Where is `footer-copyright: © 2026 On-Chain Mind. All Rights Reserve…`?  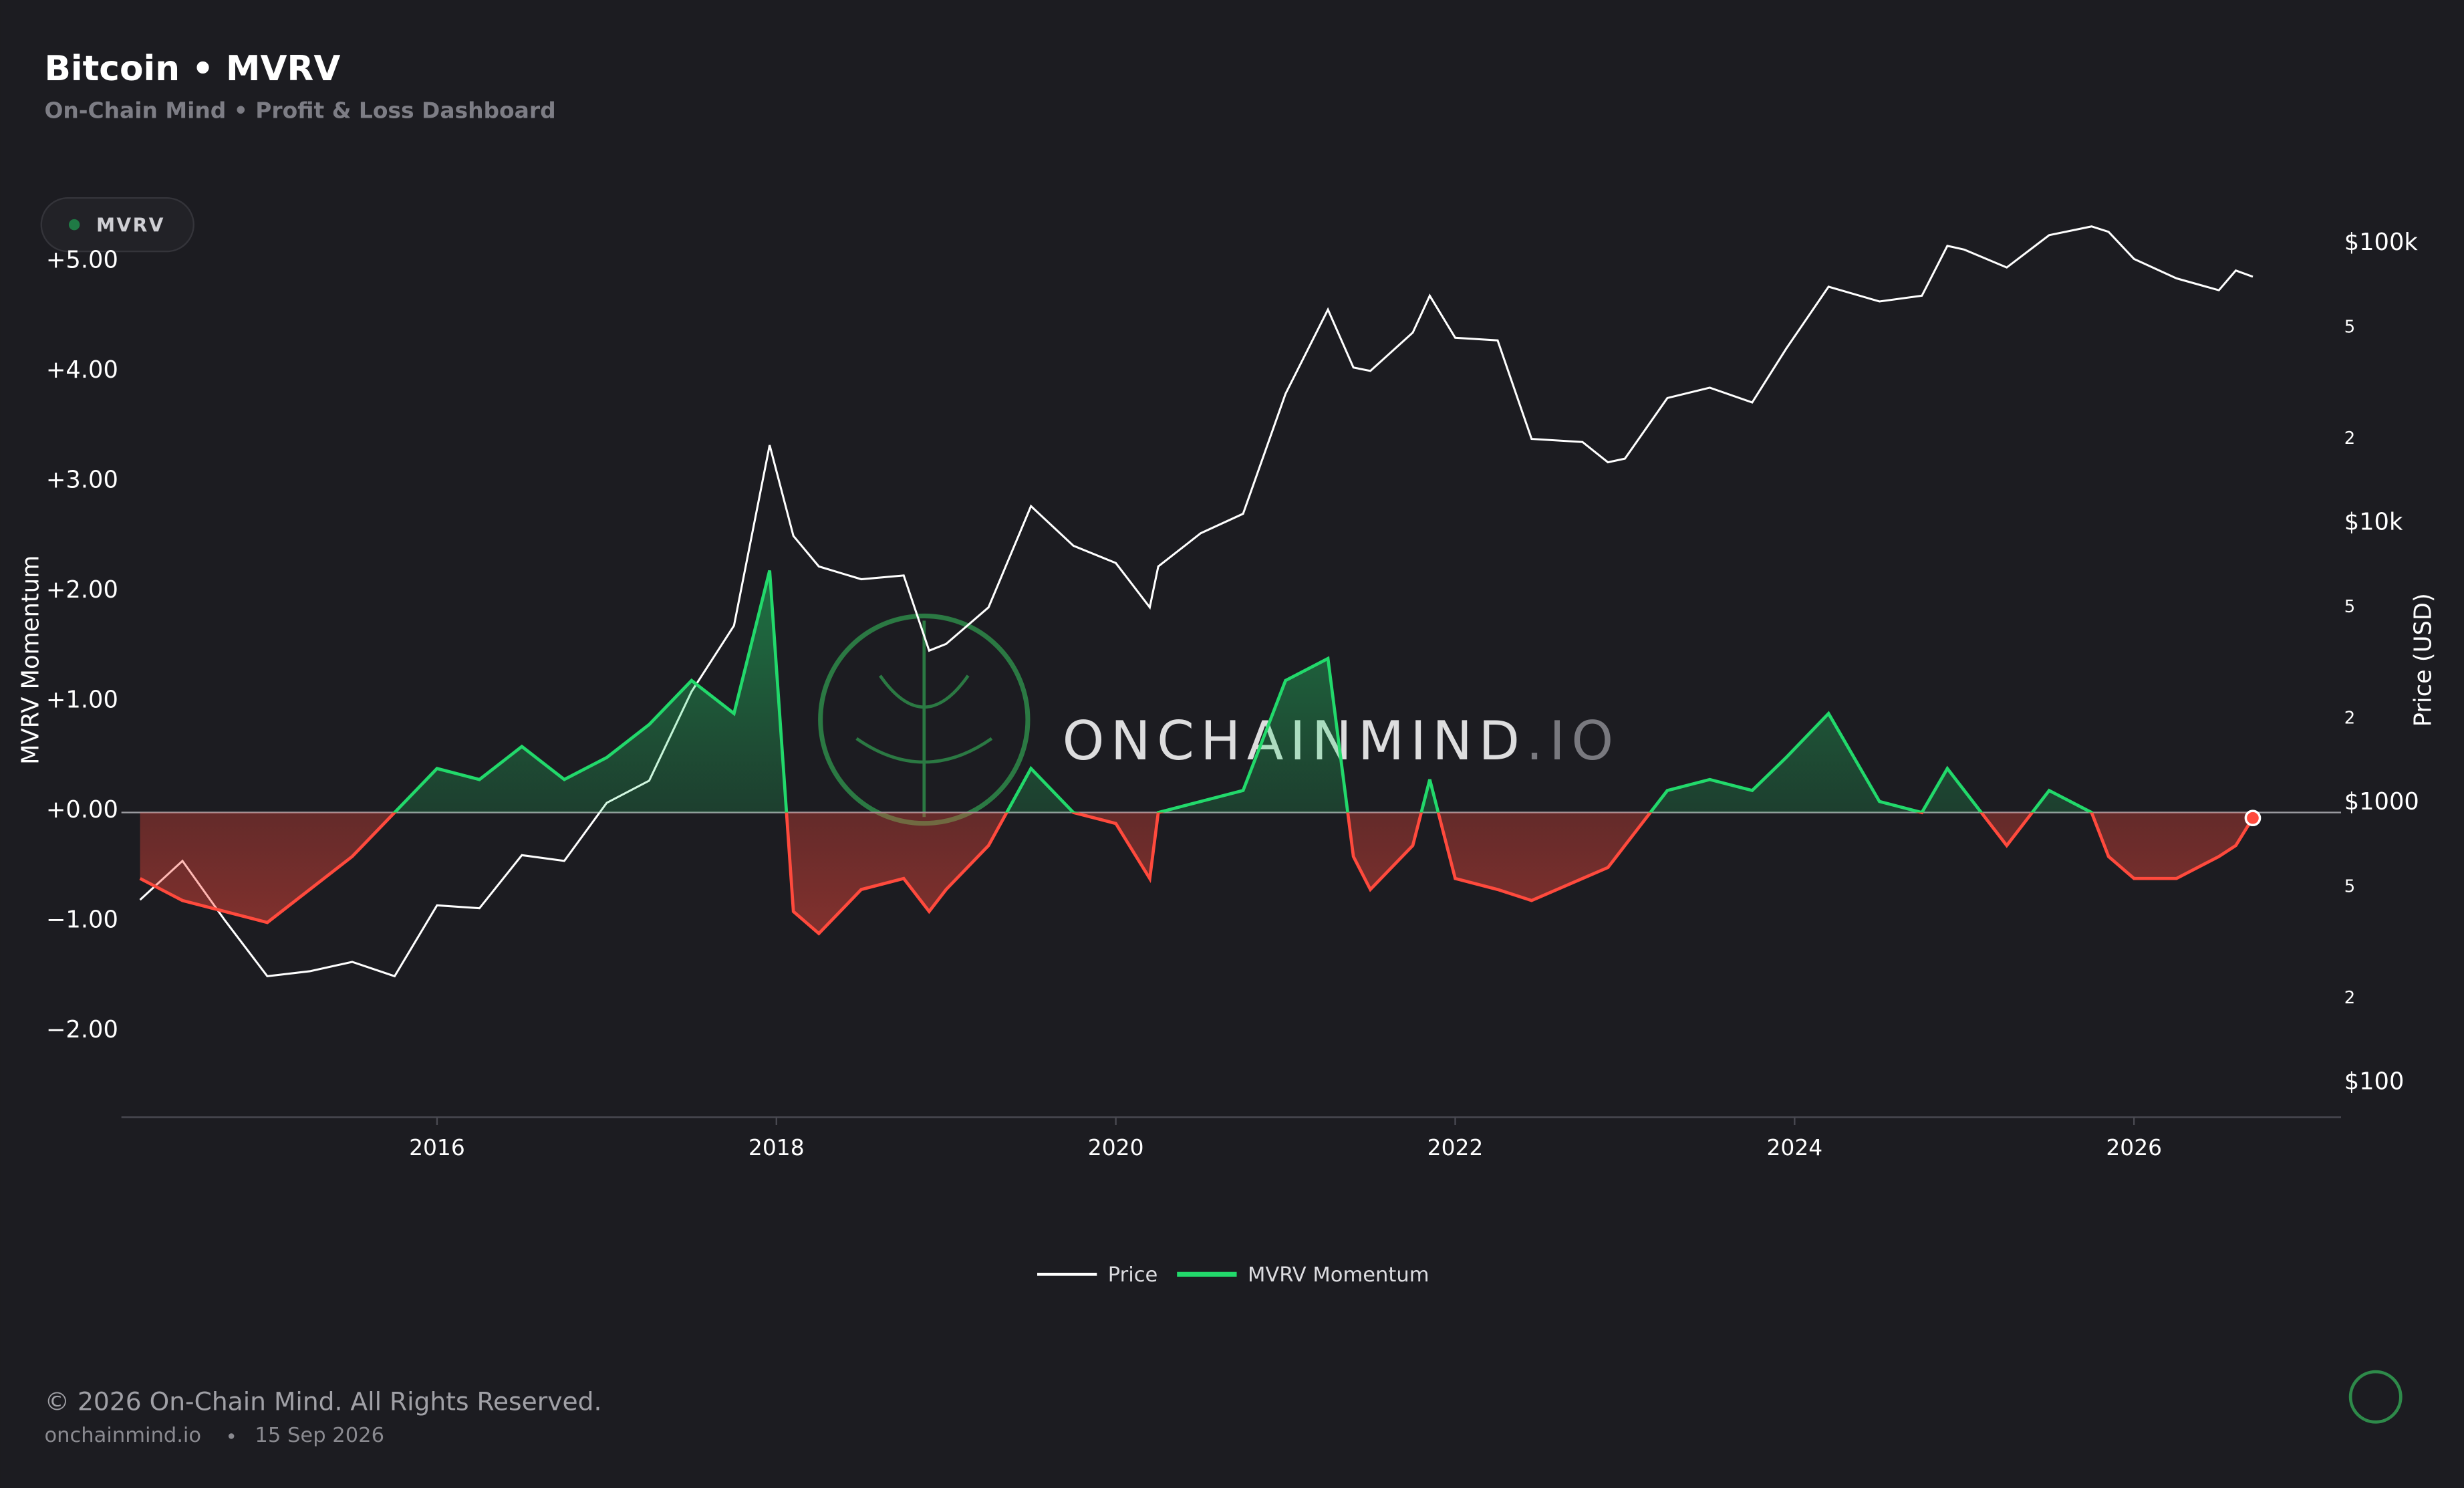
footer-copyright: © 2026 On-Chain Mind. All Rights Reserve… is located at coordinates (322, 1401).